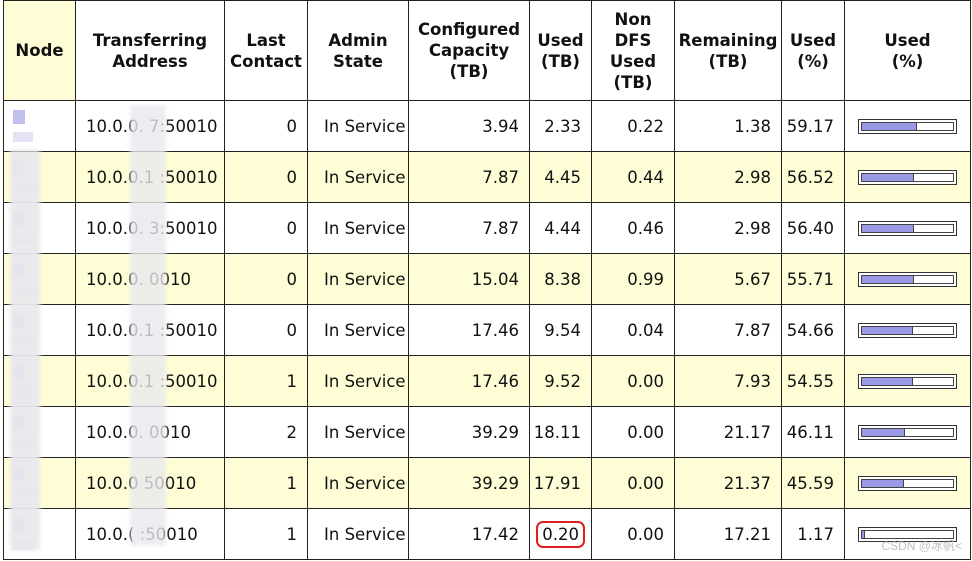 The width and height of the screenshot is (972, 561). I want to click on remaining: 21.37, so click(728, 483).